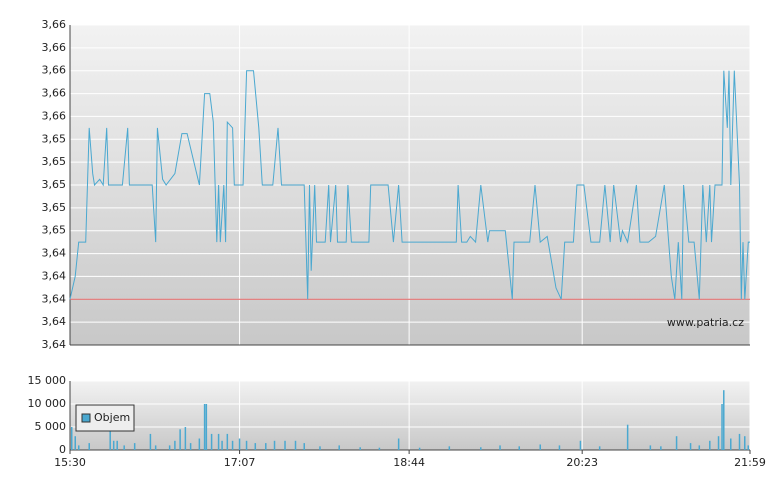 This screenshot has height=494, width=780. I want to click on volume-panel, so click(410, 415).